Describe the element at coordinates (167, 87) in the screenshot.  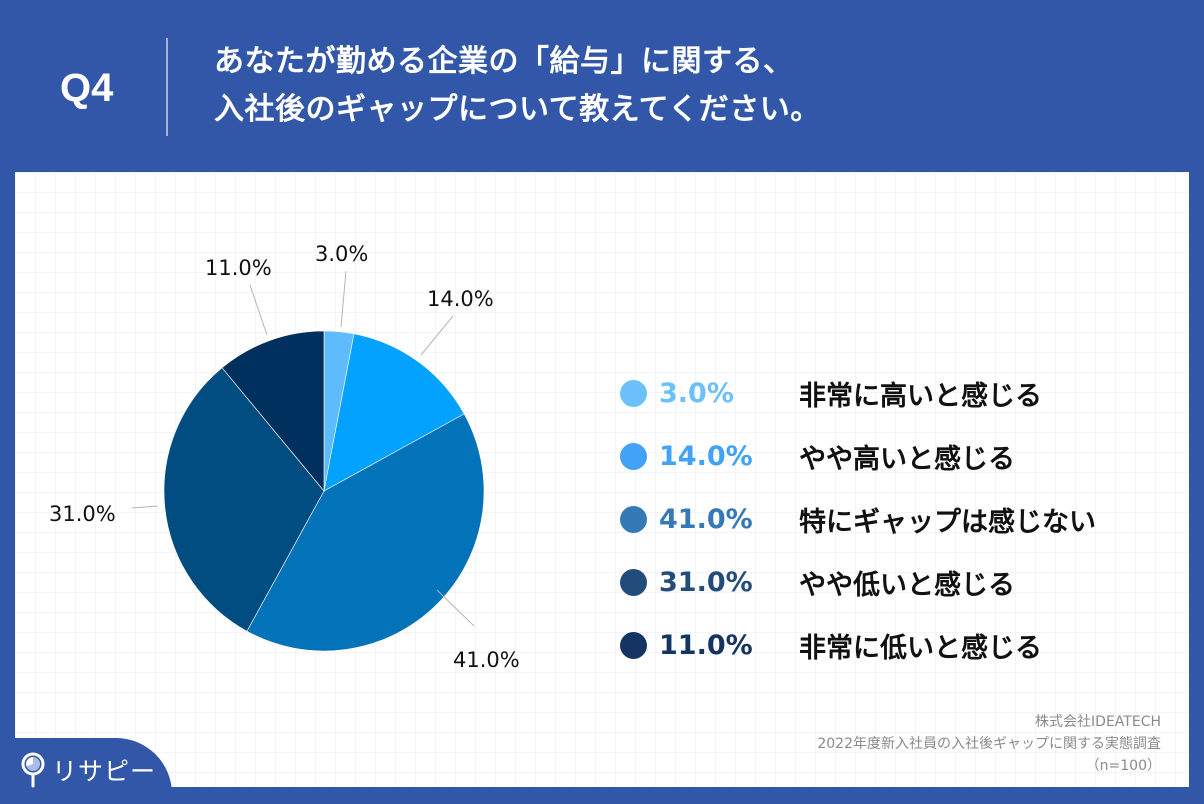
I see `header-divider` at that location.